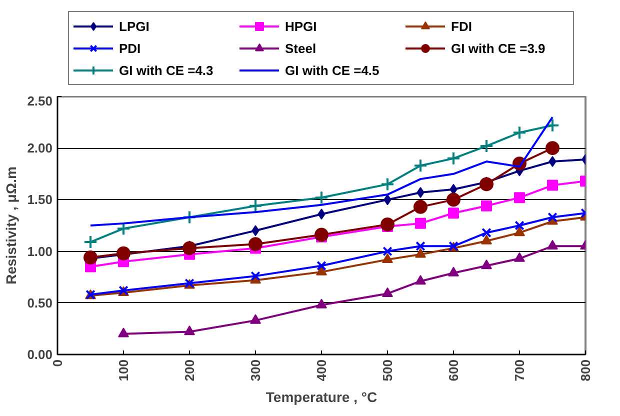 This screenshot has height=416, width=620. Describe the element at coordinates (40, 251) in the screenshot. I see `y-tick-label: 1.00` at that location.